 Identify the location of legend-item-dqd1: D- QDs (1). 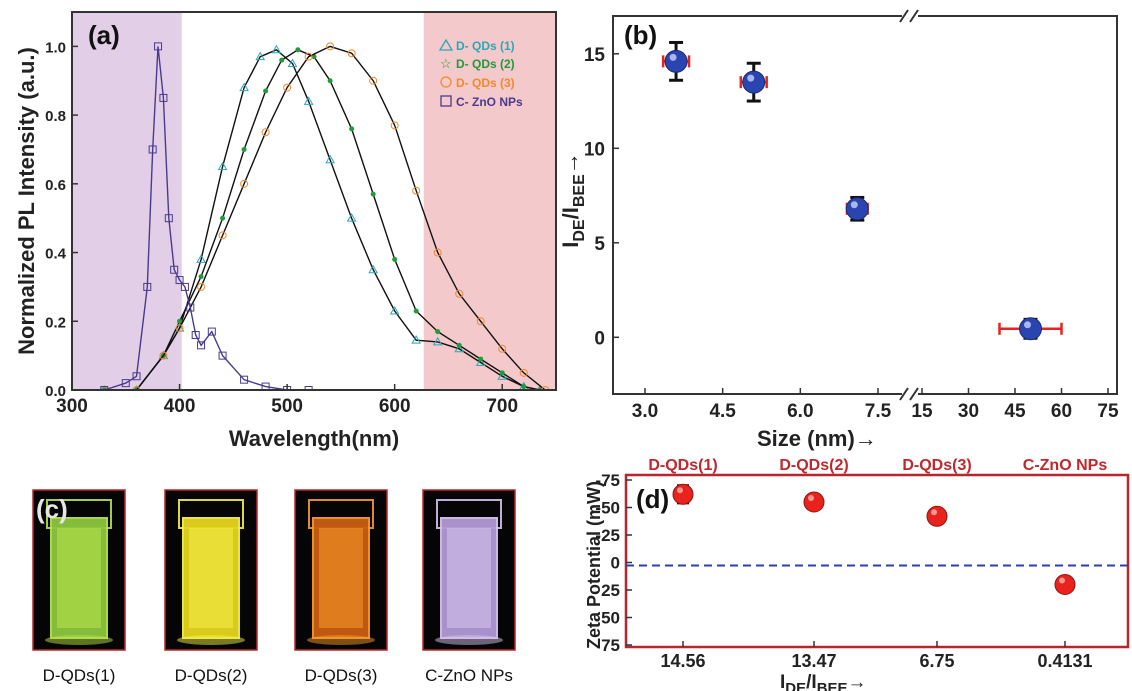
(476, 45).